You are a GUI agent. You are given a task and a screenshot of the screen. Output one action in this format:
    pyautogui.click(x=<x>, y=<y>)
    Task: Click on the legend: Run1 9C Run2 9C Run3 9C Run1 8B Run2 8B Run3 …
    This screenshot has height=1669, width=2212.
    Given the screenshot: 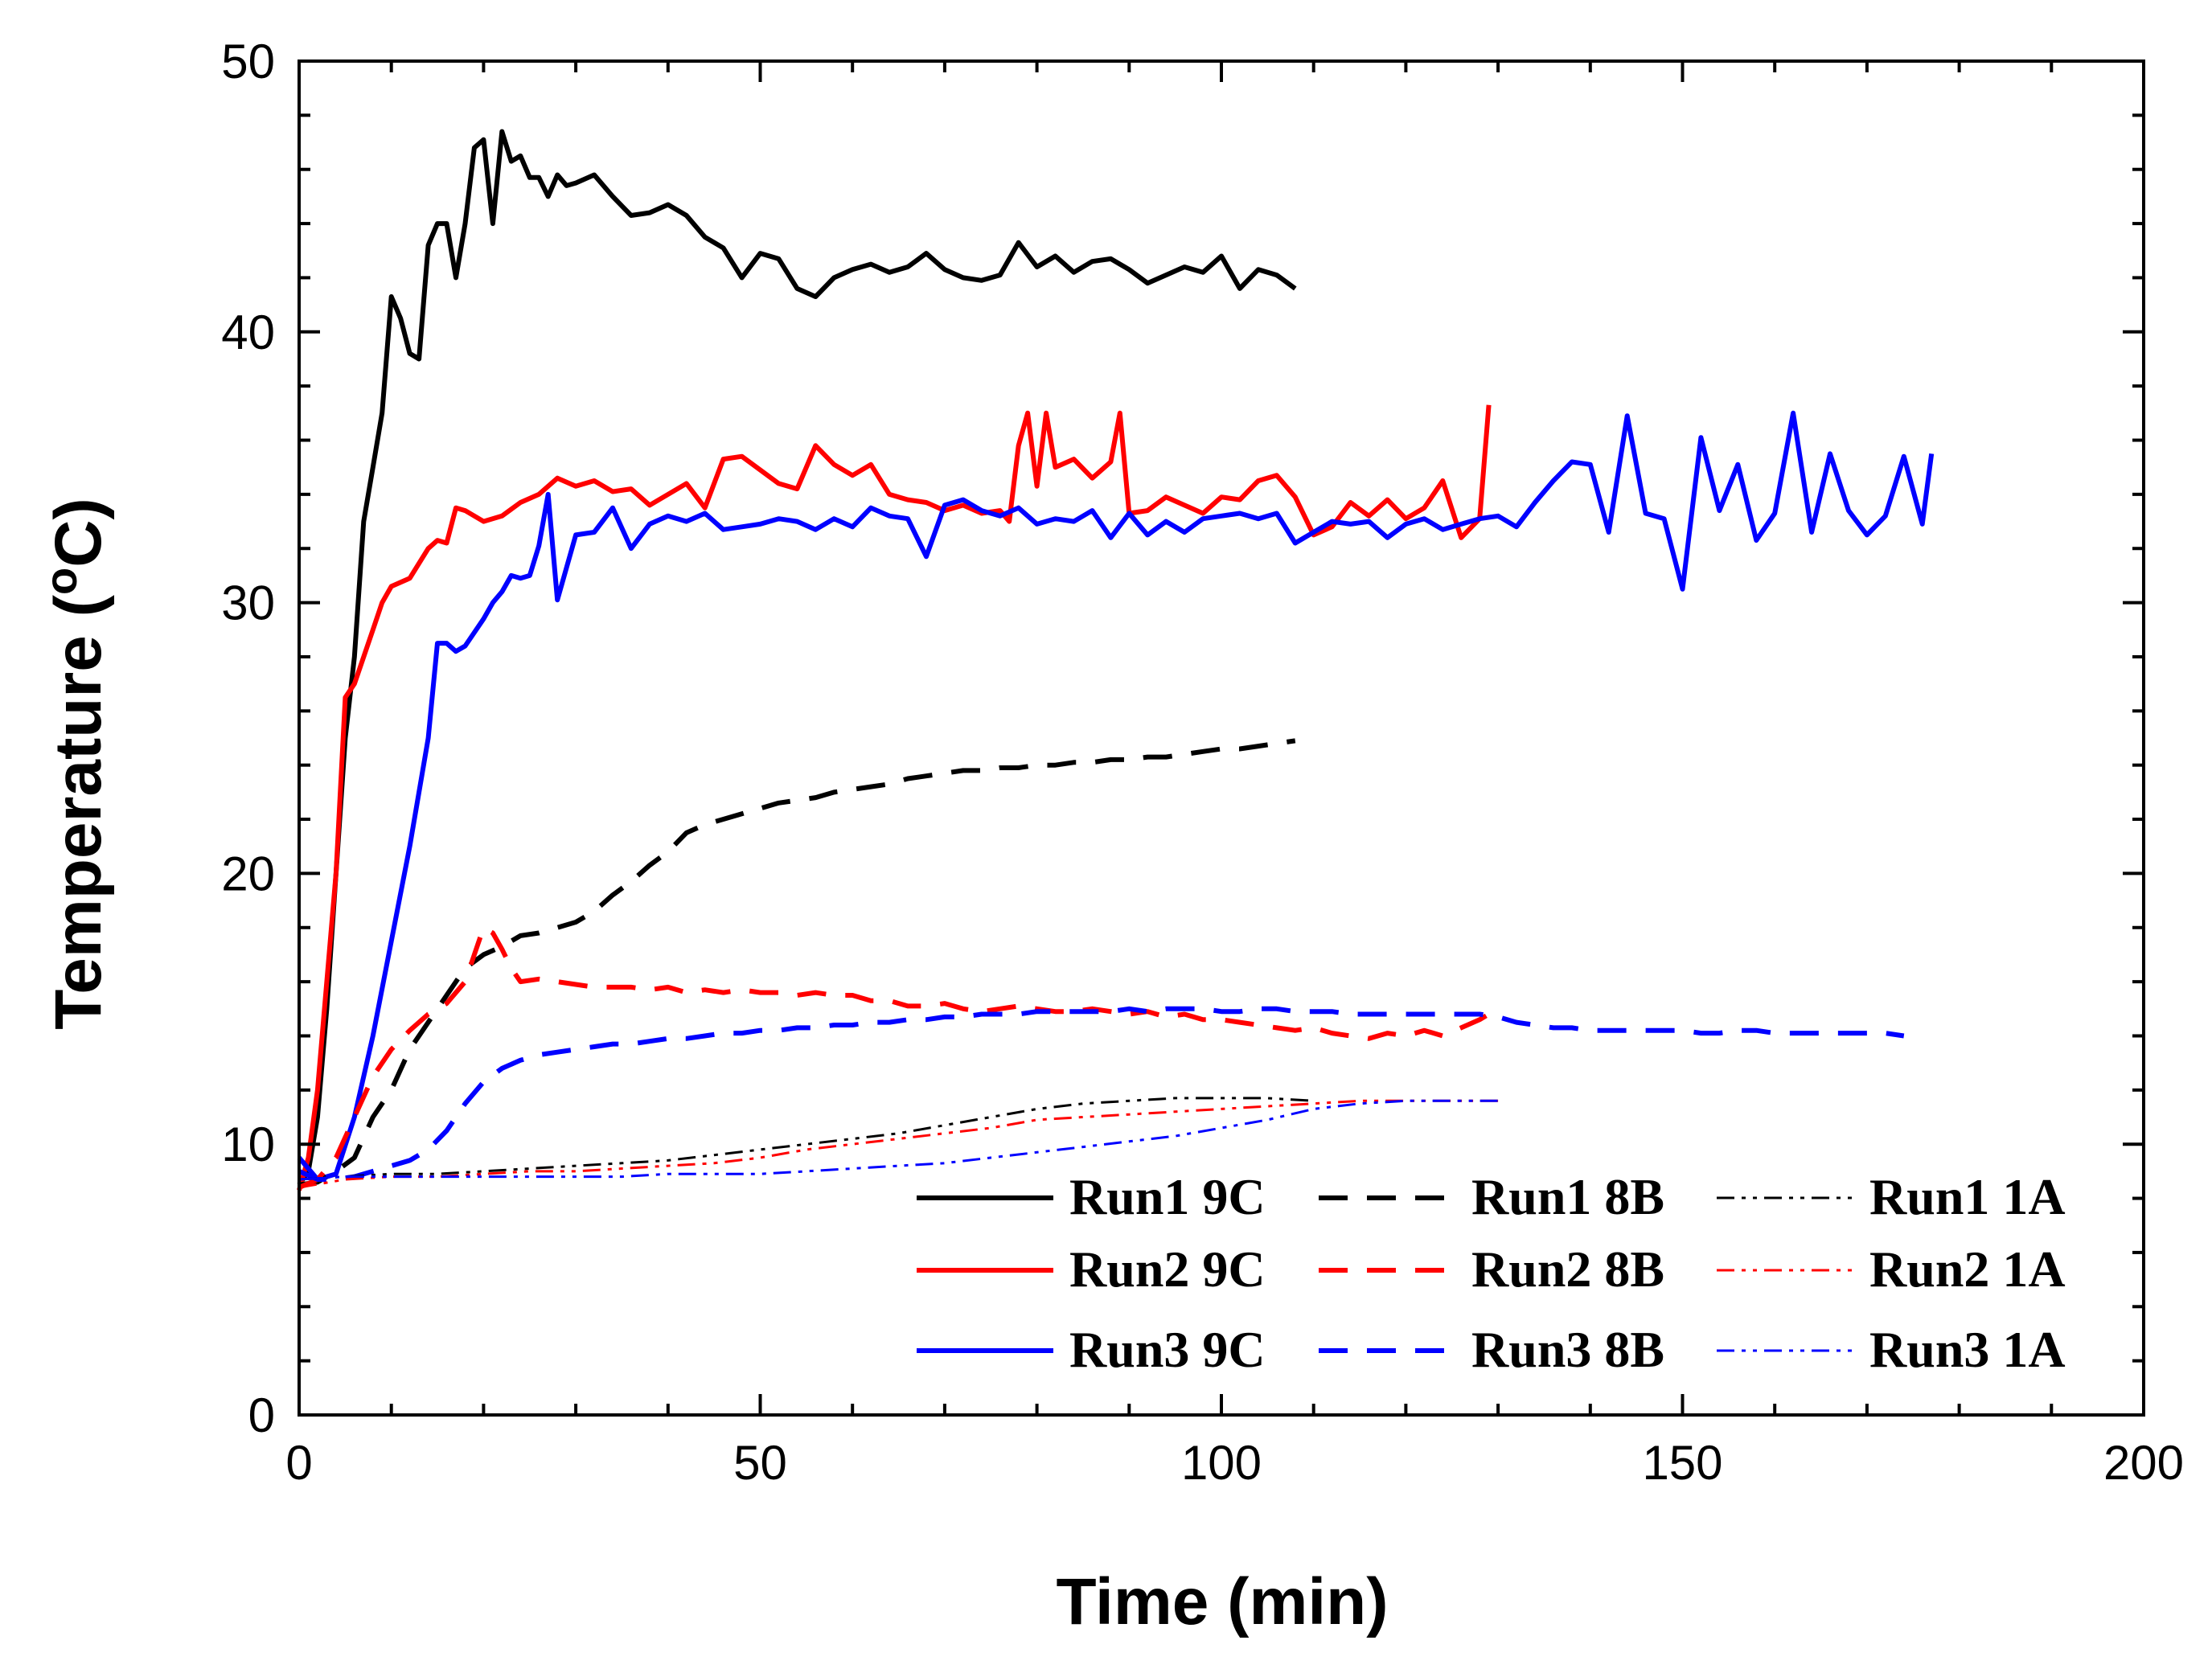 What is the action you would take?
    pyautogui.click(x=1491, y=1273)
    